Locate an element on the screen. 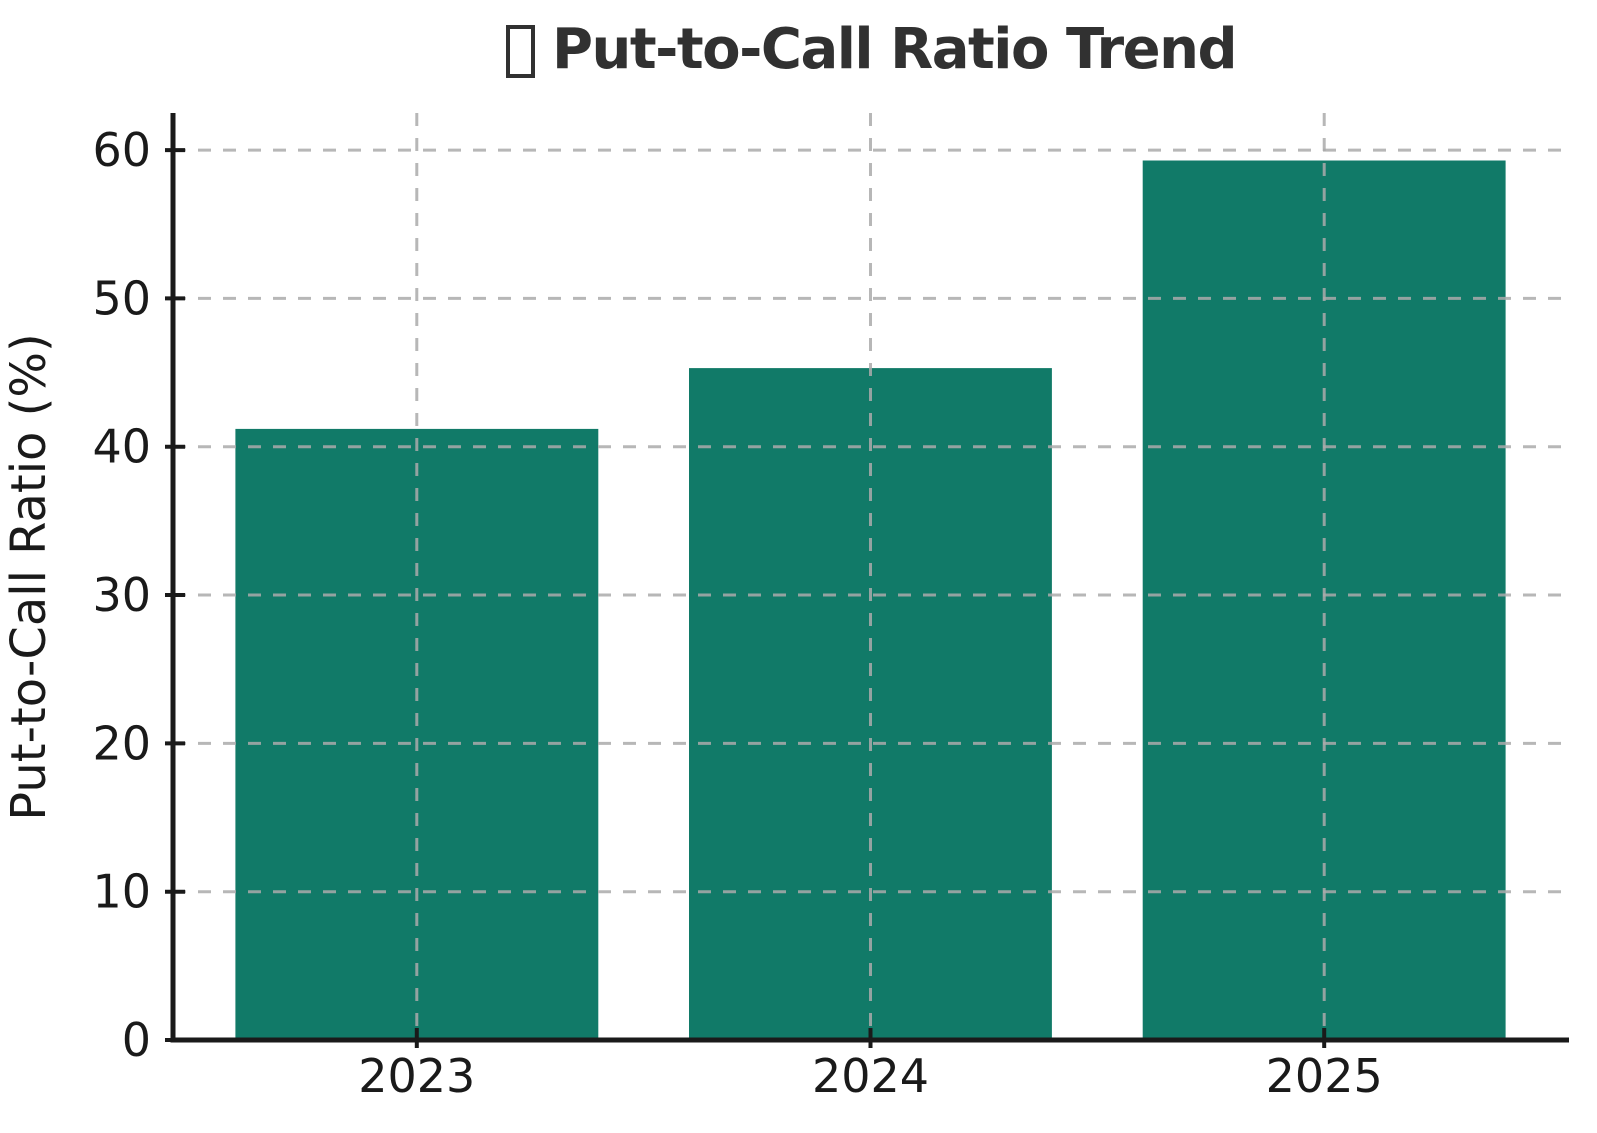  y-tick-label-20: 20 is located at coordinates (121, 743).